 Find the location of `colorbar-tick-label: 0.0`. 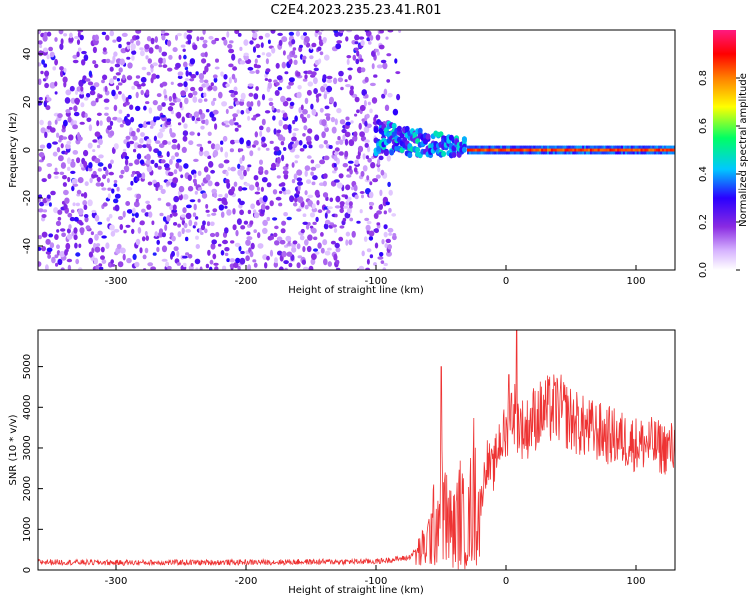

colorbar-tick-label: 0.0 is located at coordinates (703, 270).